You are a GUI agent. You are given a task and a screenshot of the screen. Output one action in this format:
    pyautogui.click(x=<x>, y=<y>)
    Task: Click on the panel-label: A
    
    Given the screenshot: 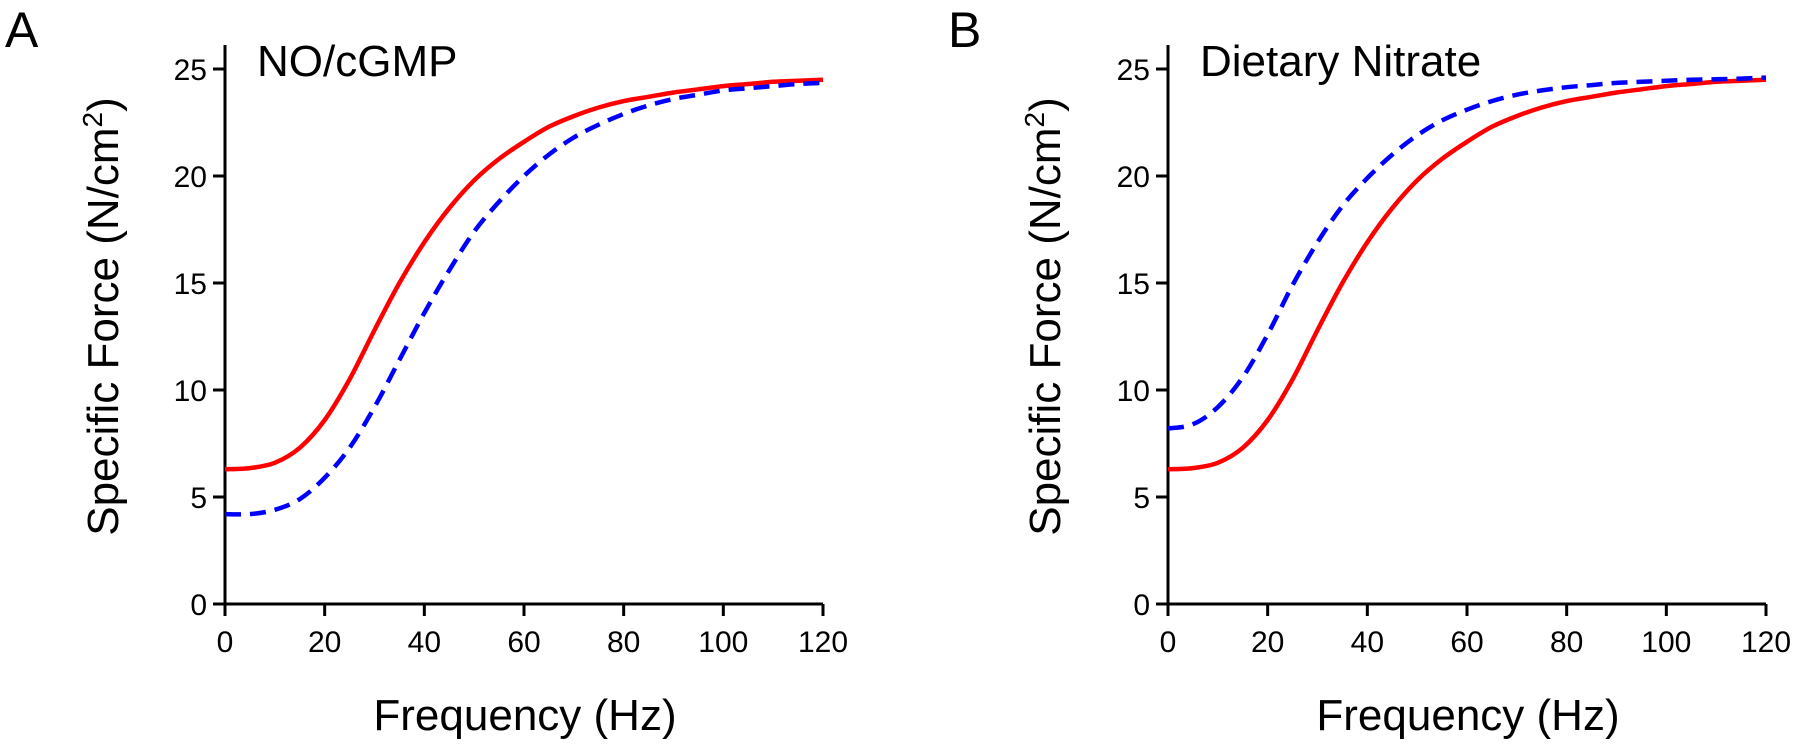 What is the action you would take?
    pyautogui.click(x=22, y=30)
    